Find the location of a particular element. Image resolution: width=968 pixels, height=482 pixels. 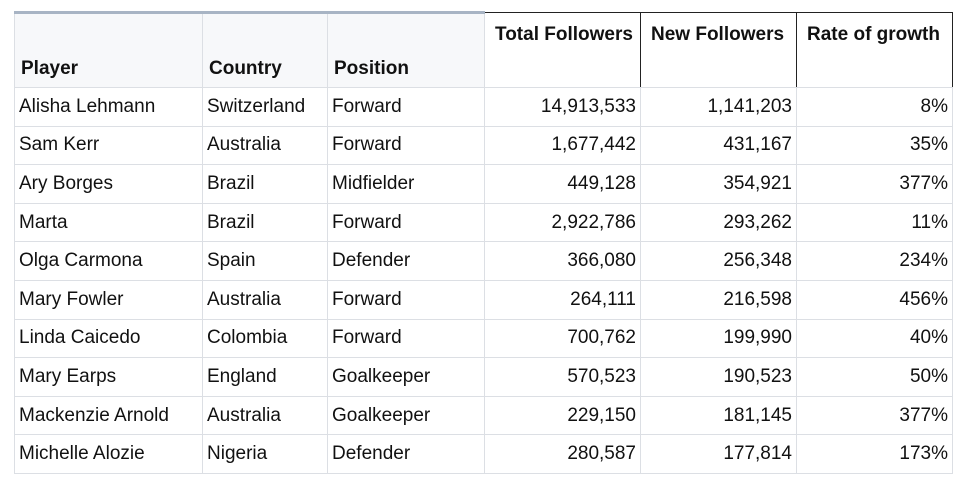

cell-player: Ary Borges is located at coordinates (108, 184).